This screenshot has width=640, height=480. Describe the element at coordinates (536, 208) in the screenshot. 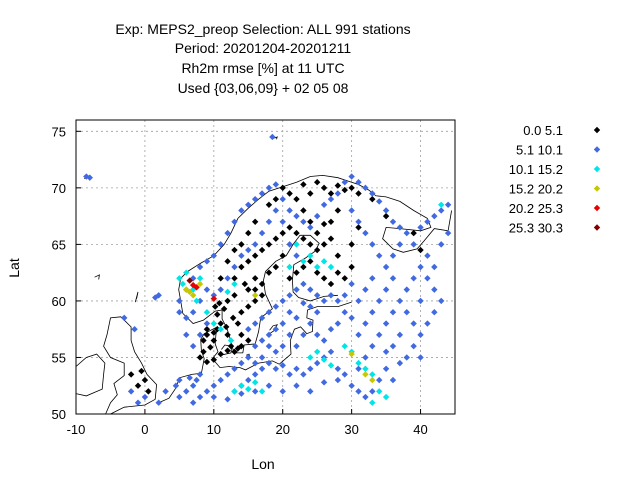

I see `legend-label: 20.2 25.3` at that location.